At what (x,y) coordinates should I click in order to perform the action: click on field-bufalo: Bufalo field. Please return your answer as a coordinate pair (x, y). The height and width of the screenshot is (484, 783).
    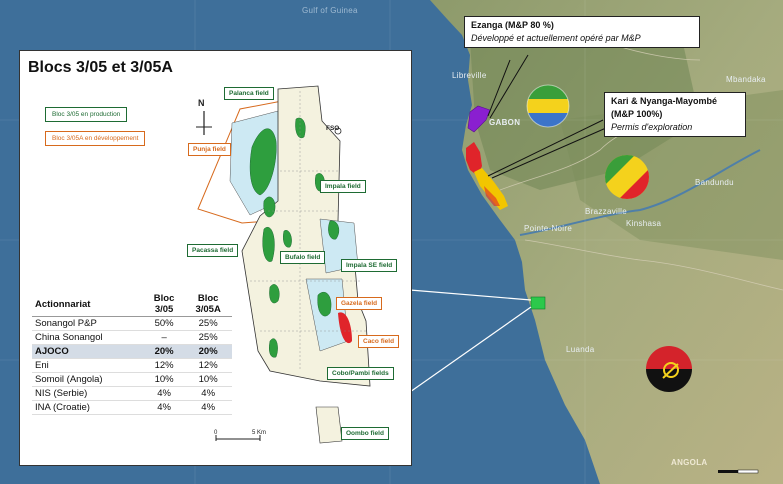
    Looking at the image, I should click on (303, 257).